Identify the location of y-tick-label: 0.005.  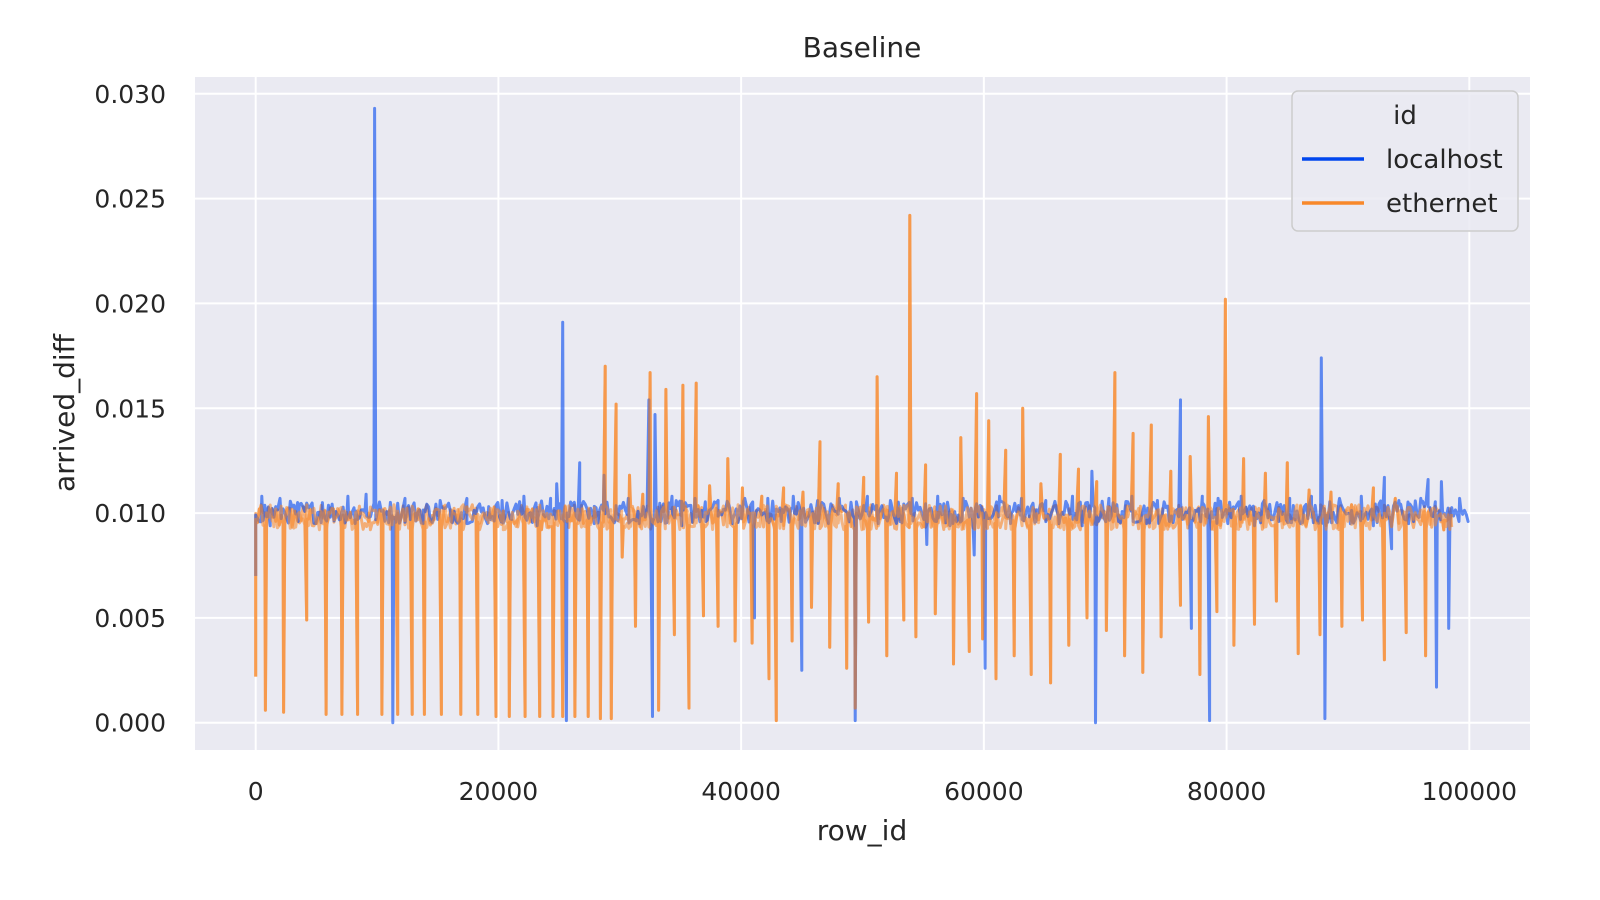
(130, 618).